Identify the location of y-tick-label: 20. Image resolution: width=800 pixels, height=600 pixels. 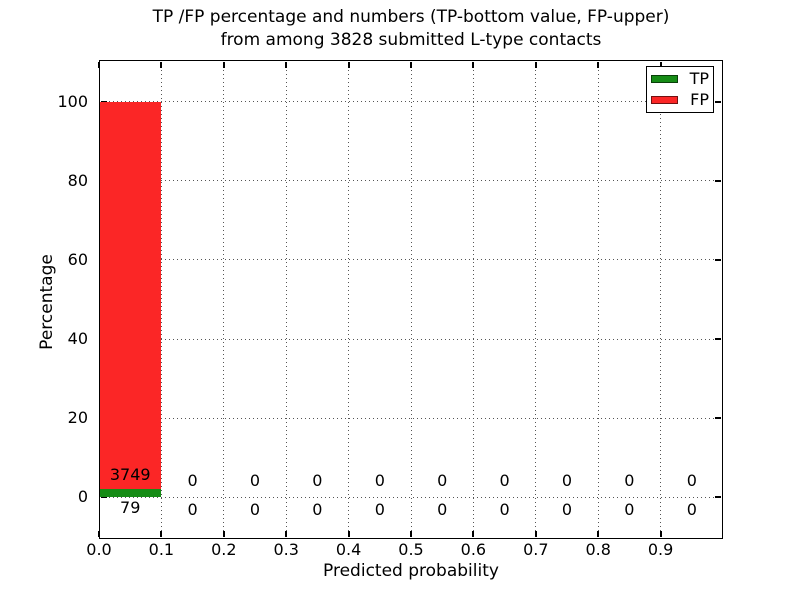
(77, 418).